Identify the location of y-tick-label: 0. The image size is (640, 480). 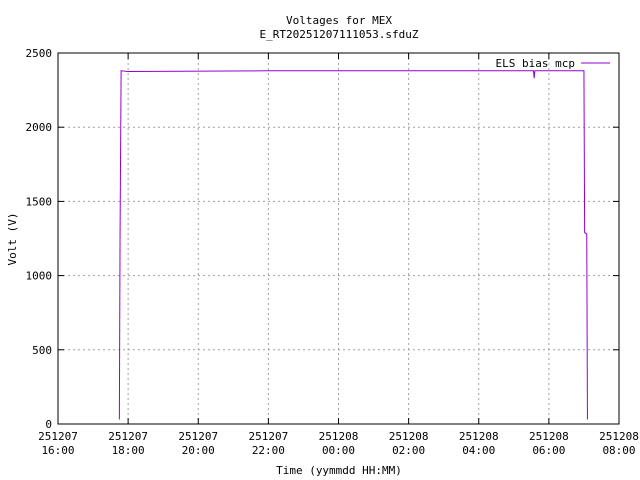
(48, 424).